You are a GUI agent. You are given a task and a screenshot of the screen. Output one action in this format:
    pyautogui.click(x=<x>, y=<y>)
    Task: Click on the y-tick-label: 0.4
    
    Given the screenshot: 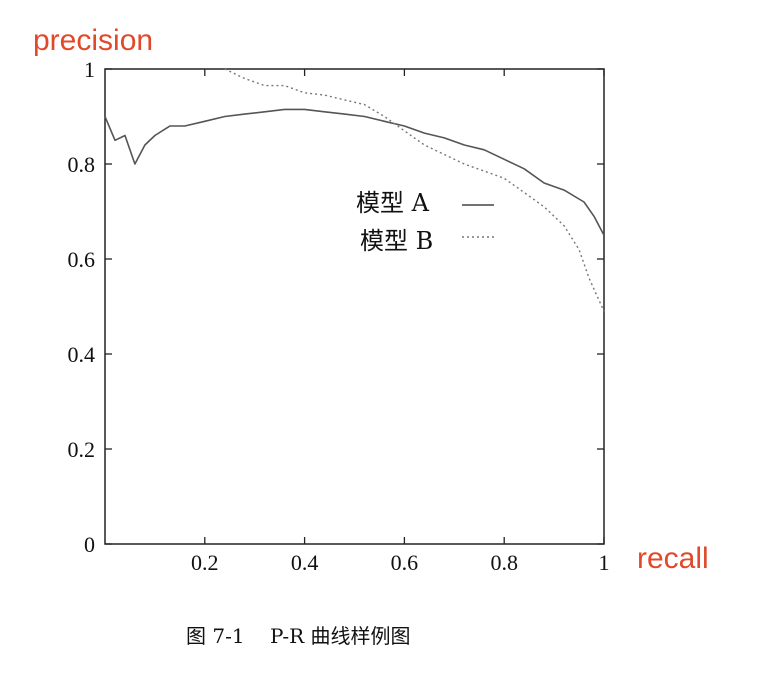 What is the action you would take?
    pyautogui.click(x=82, y=354)
    